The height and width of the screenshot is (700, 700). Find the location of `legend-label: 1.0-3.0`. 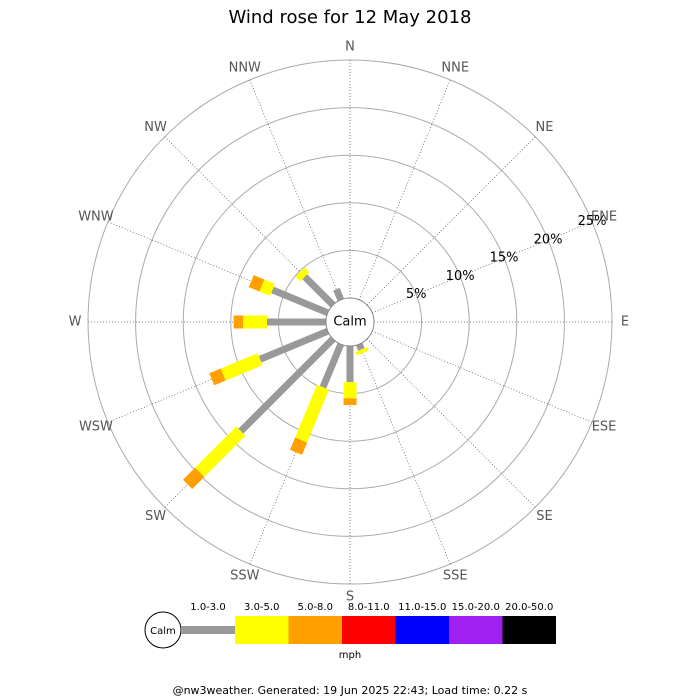

legend-label: 1.0-3.0 is located at coordinates (207, 607).